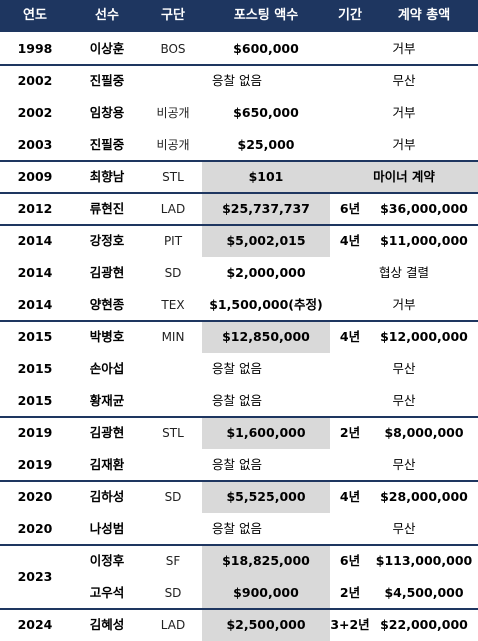  Describe the element at coordinates (424, 336) in the screenshot. I see `cell-total: $12,000,000` at that location.